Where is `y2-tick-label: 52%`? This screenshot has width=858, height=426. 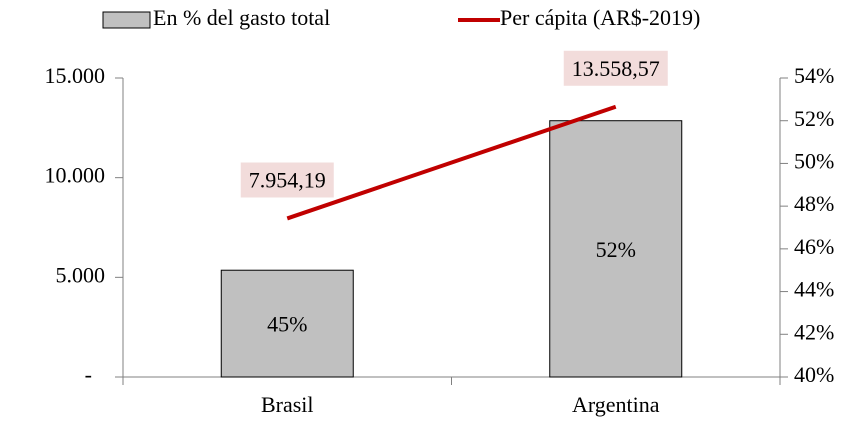
y2-tick-label: 52% is located at coordinates (814, 118).